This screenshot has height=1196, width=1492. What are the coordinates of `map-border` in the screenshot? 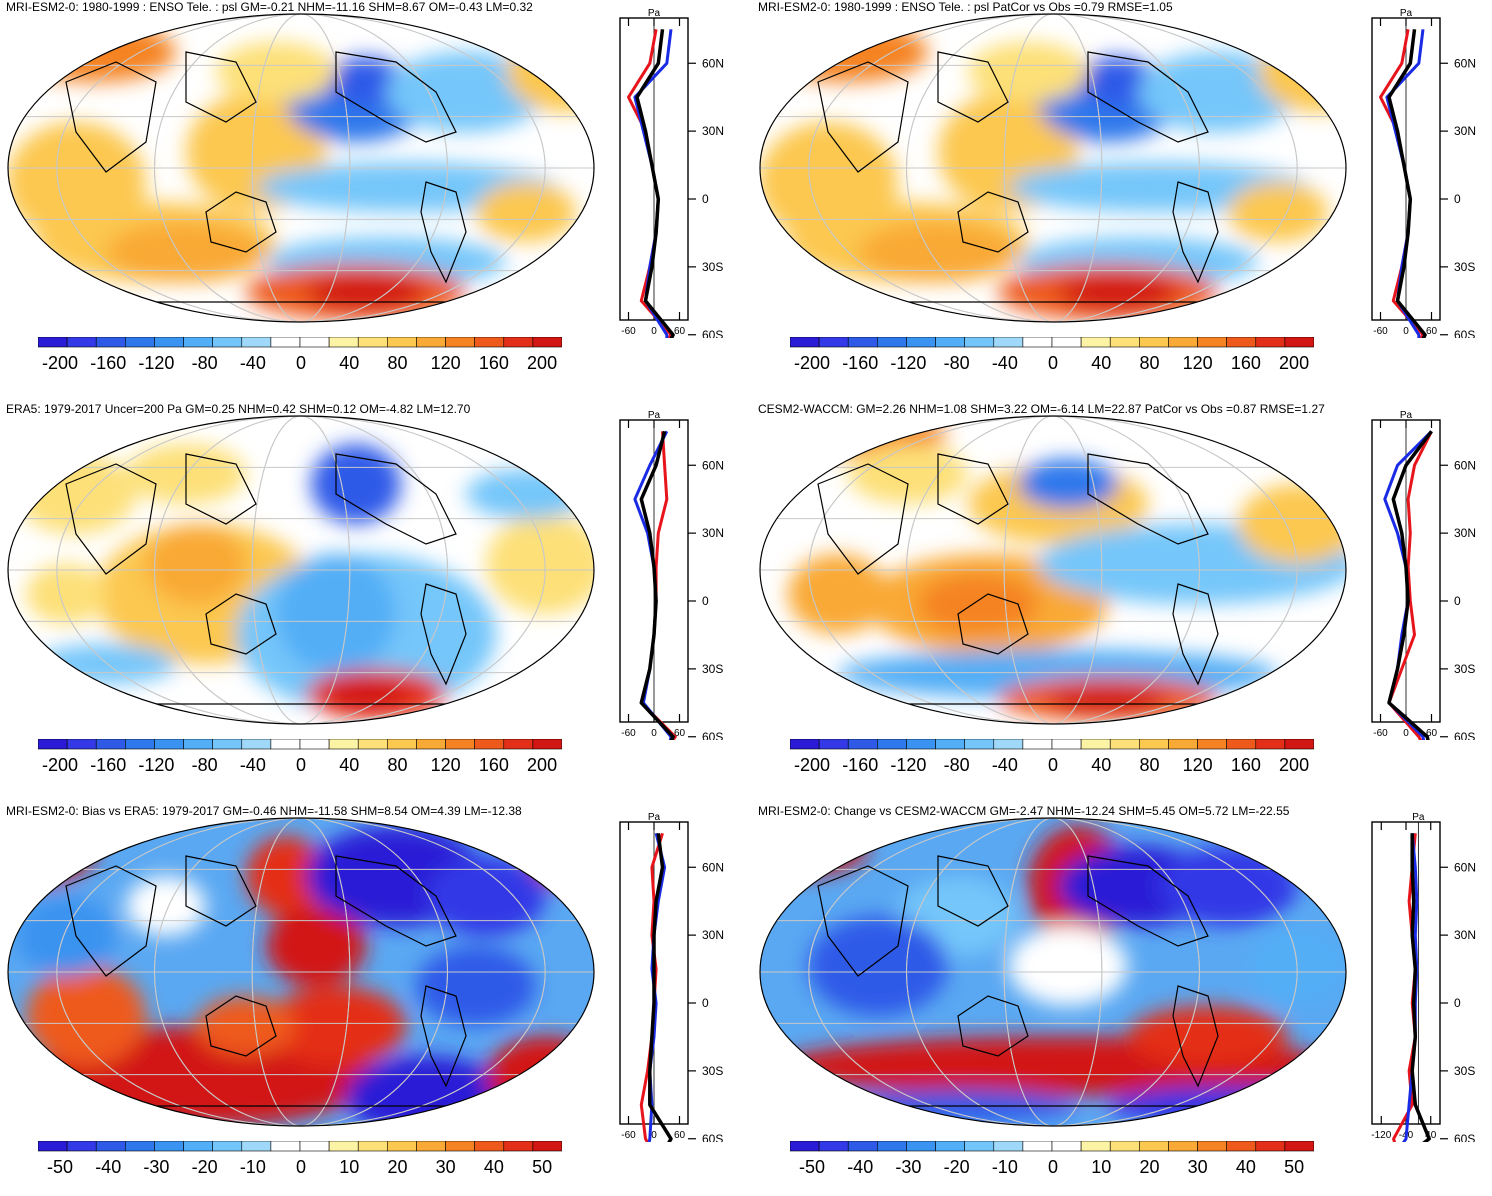 It's located at (301, 570).